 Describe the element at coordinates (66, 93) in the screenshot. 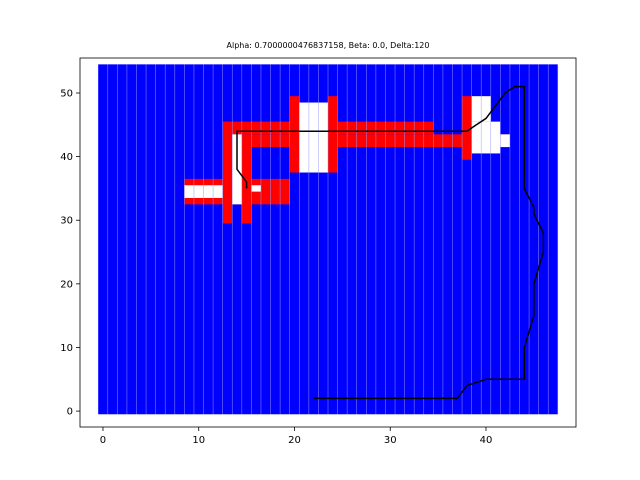

I see `y-tick-label: 50` at that location.